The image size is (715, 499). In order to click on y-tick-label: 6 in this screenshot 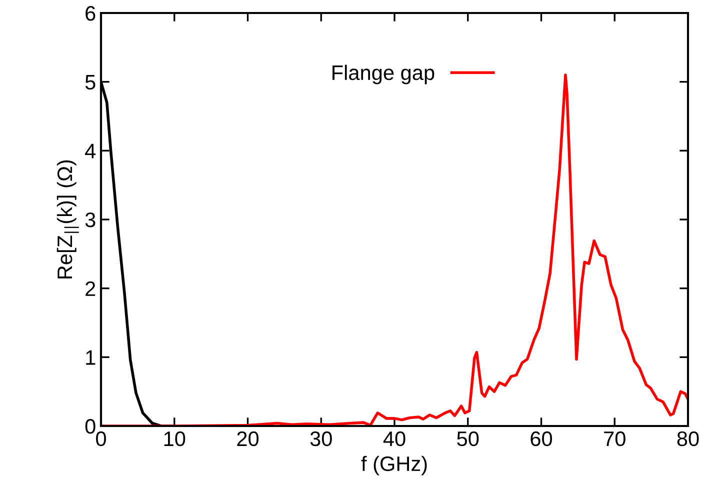, I will do `click(91, 13)`.